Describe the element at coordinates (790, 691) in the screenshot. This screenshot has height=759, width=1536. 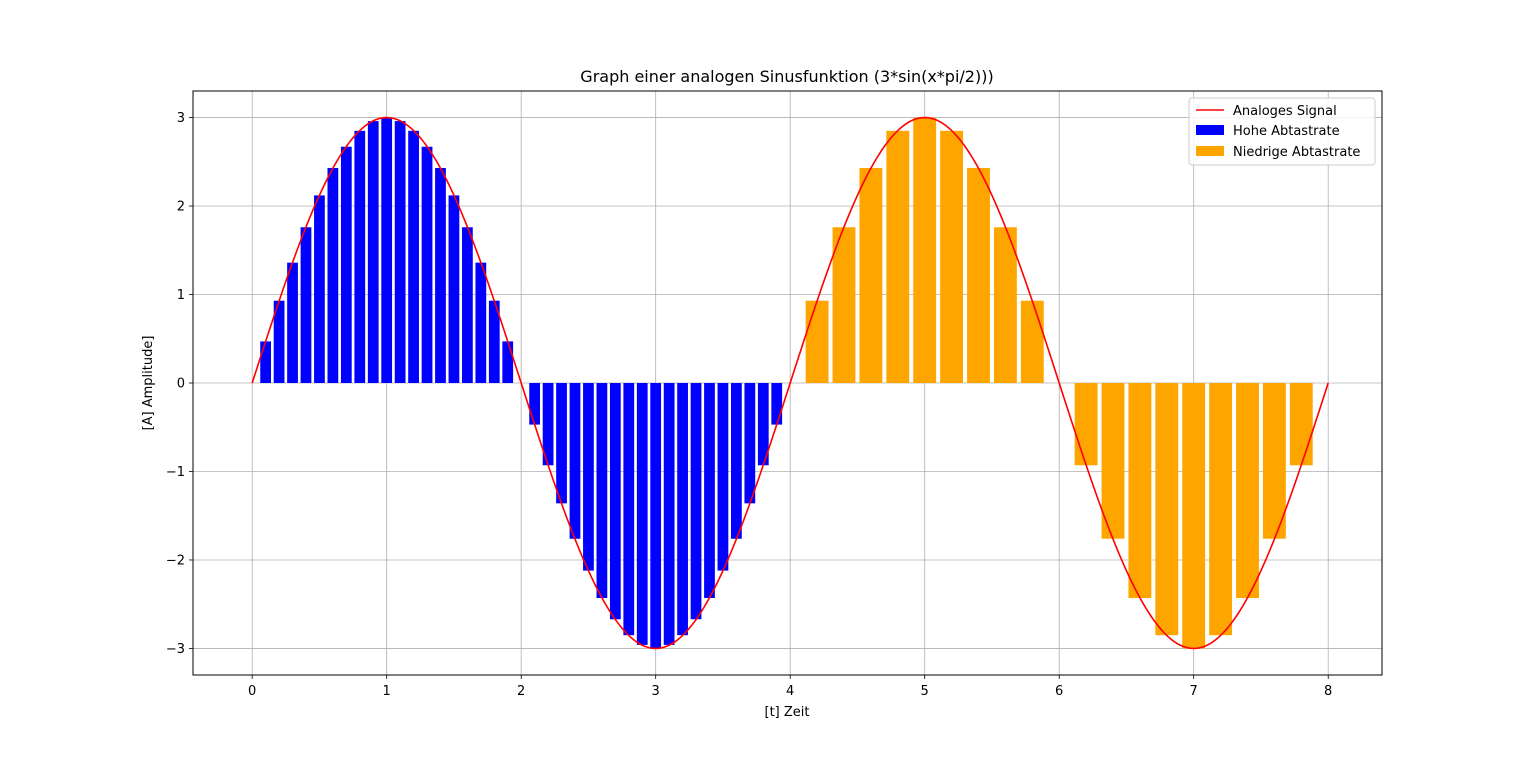
I see `x-tick-label: 4` at that location.